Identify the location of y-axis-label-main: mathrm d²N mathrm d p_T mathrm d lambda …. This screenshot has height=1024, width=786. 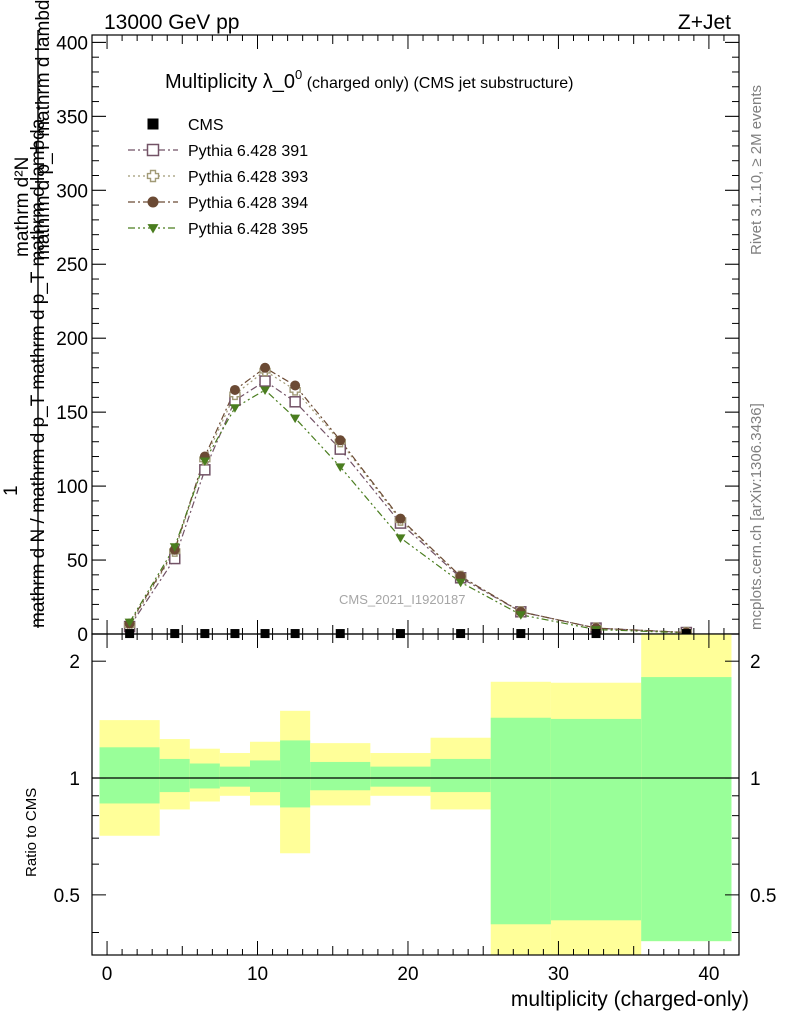
(27, 314).